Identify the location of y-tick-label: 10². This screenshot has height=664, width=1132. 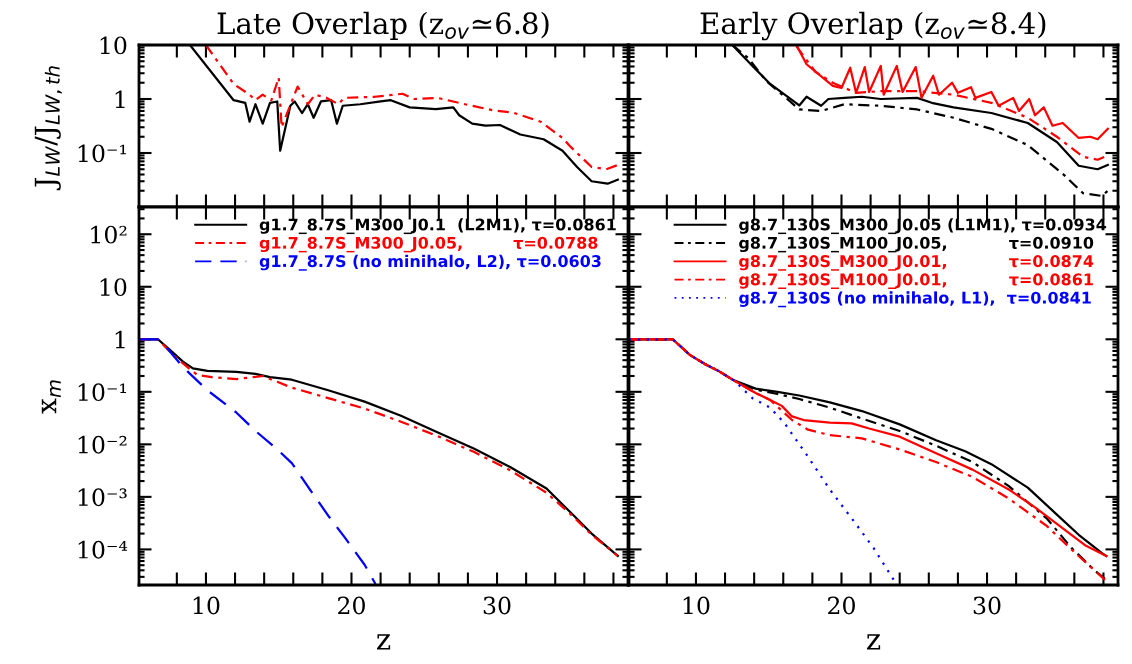
(109, 234).